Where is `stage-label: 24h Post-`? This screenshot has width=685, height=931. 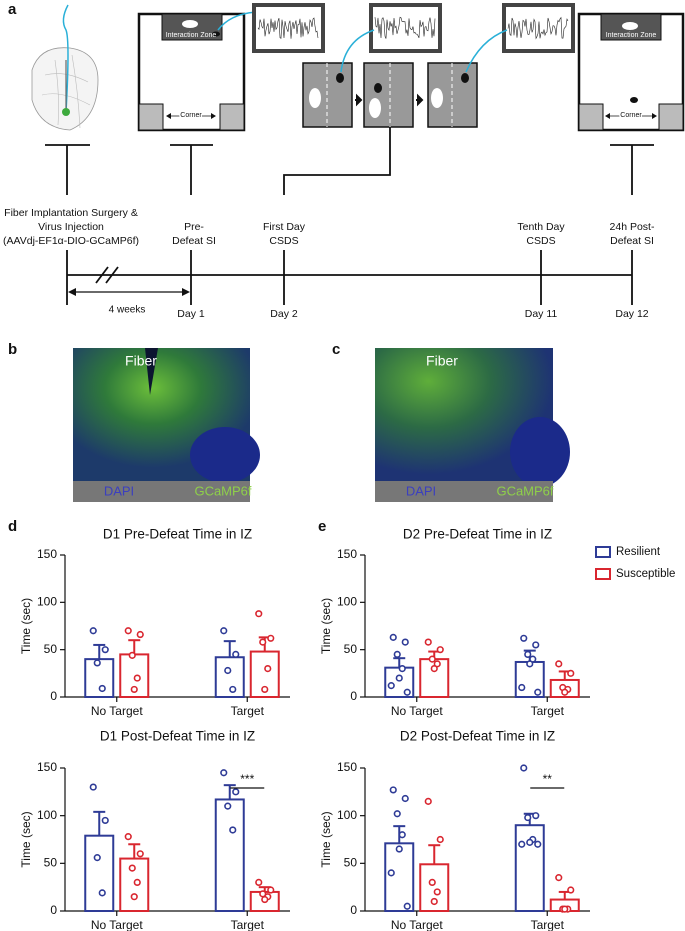
stage-label: 24h Post- is located at coordinates (632, 227).